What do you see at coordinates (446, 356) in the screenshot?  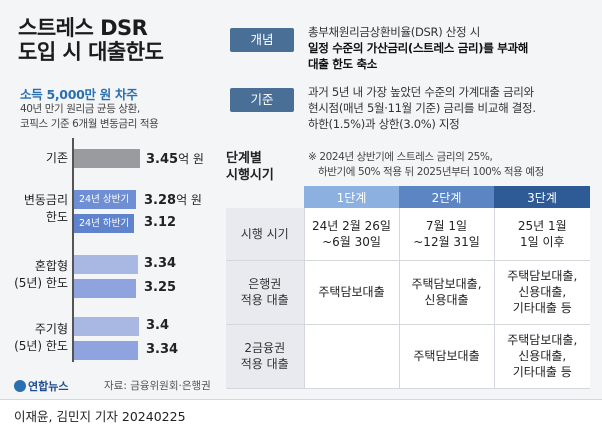 I see `cell-secondary-phase-2: 주택담보대출` at bounding box center [446, 356].